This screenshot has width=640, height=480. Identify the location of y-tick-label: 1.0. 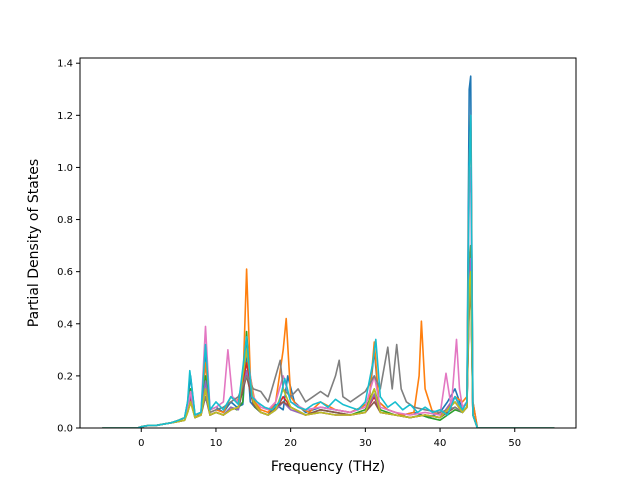
(65, 168).